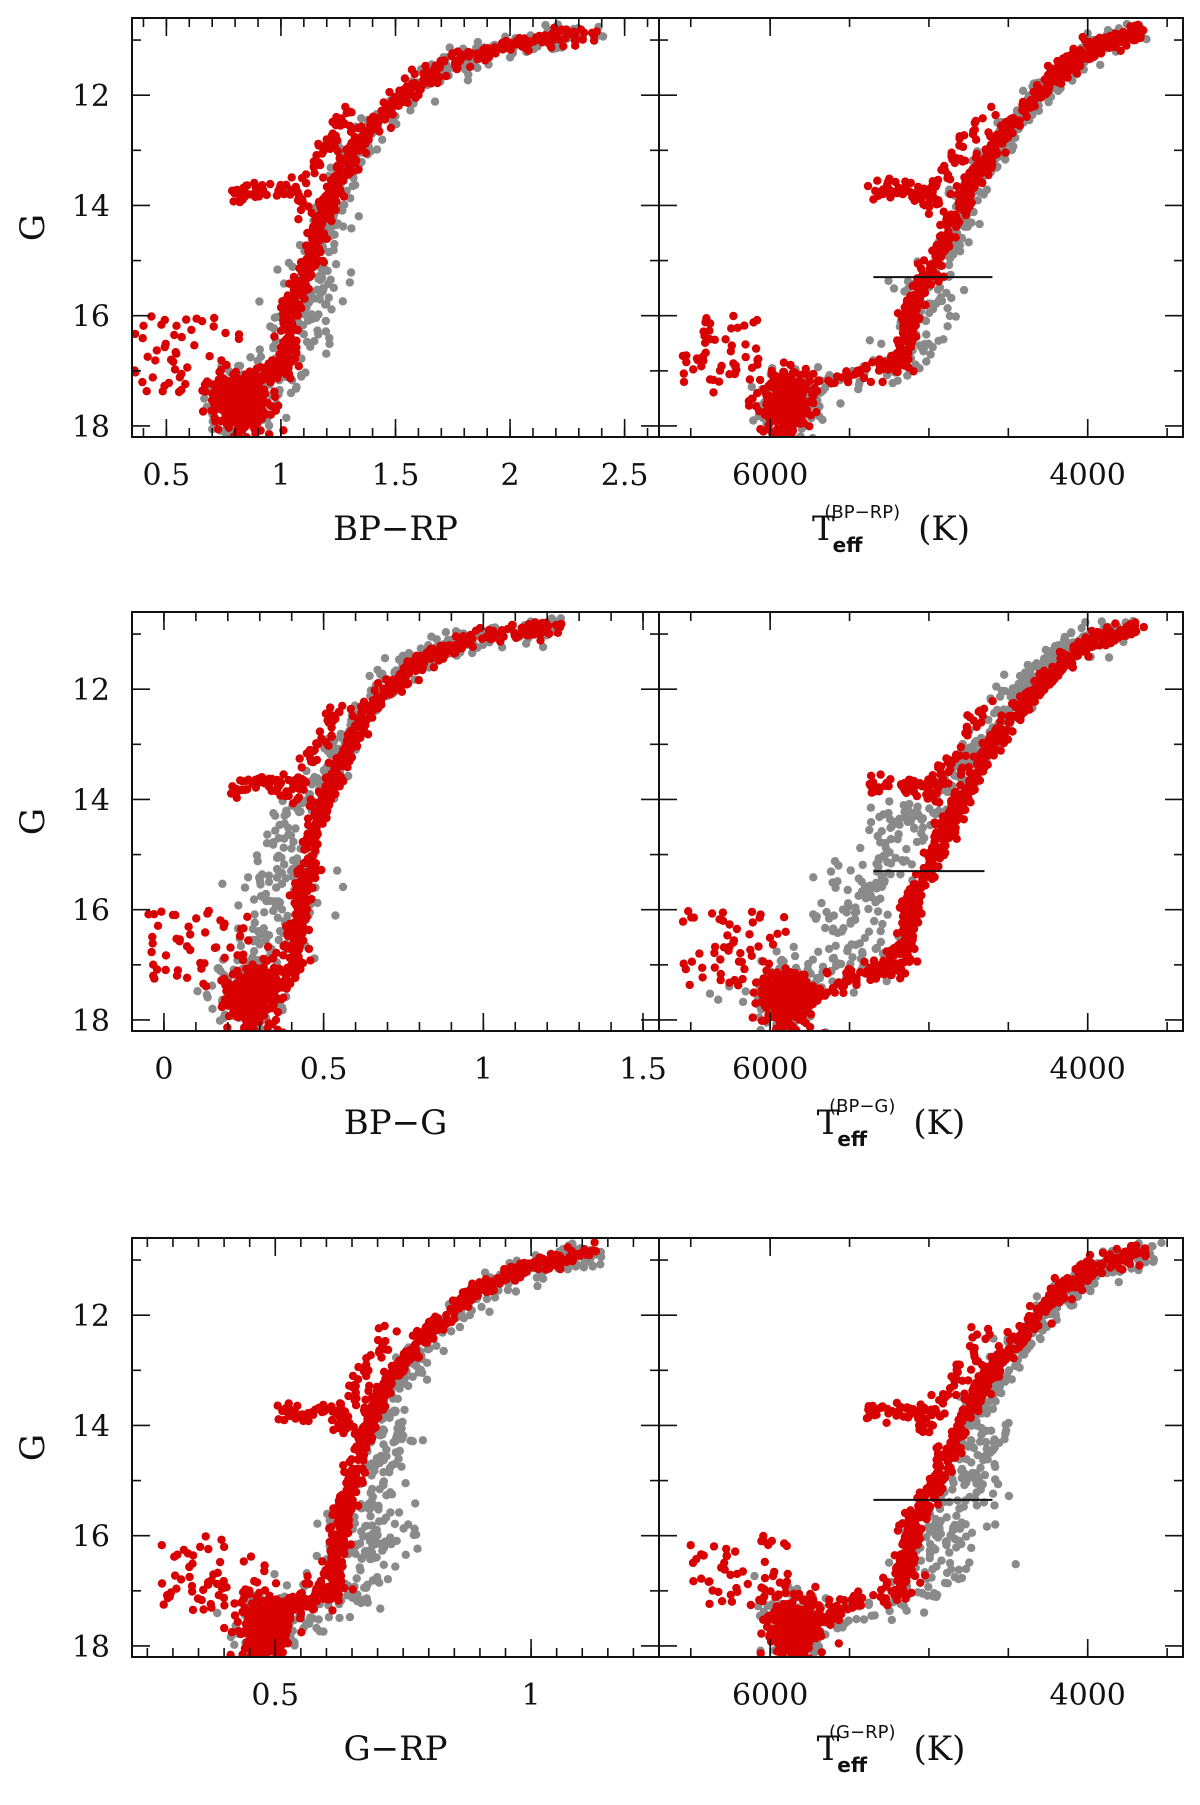  What do you see at coordinates (91, 911) in the screenshot?
I see `y-tick-label: 16` at bounding box center [91, 911].